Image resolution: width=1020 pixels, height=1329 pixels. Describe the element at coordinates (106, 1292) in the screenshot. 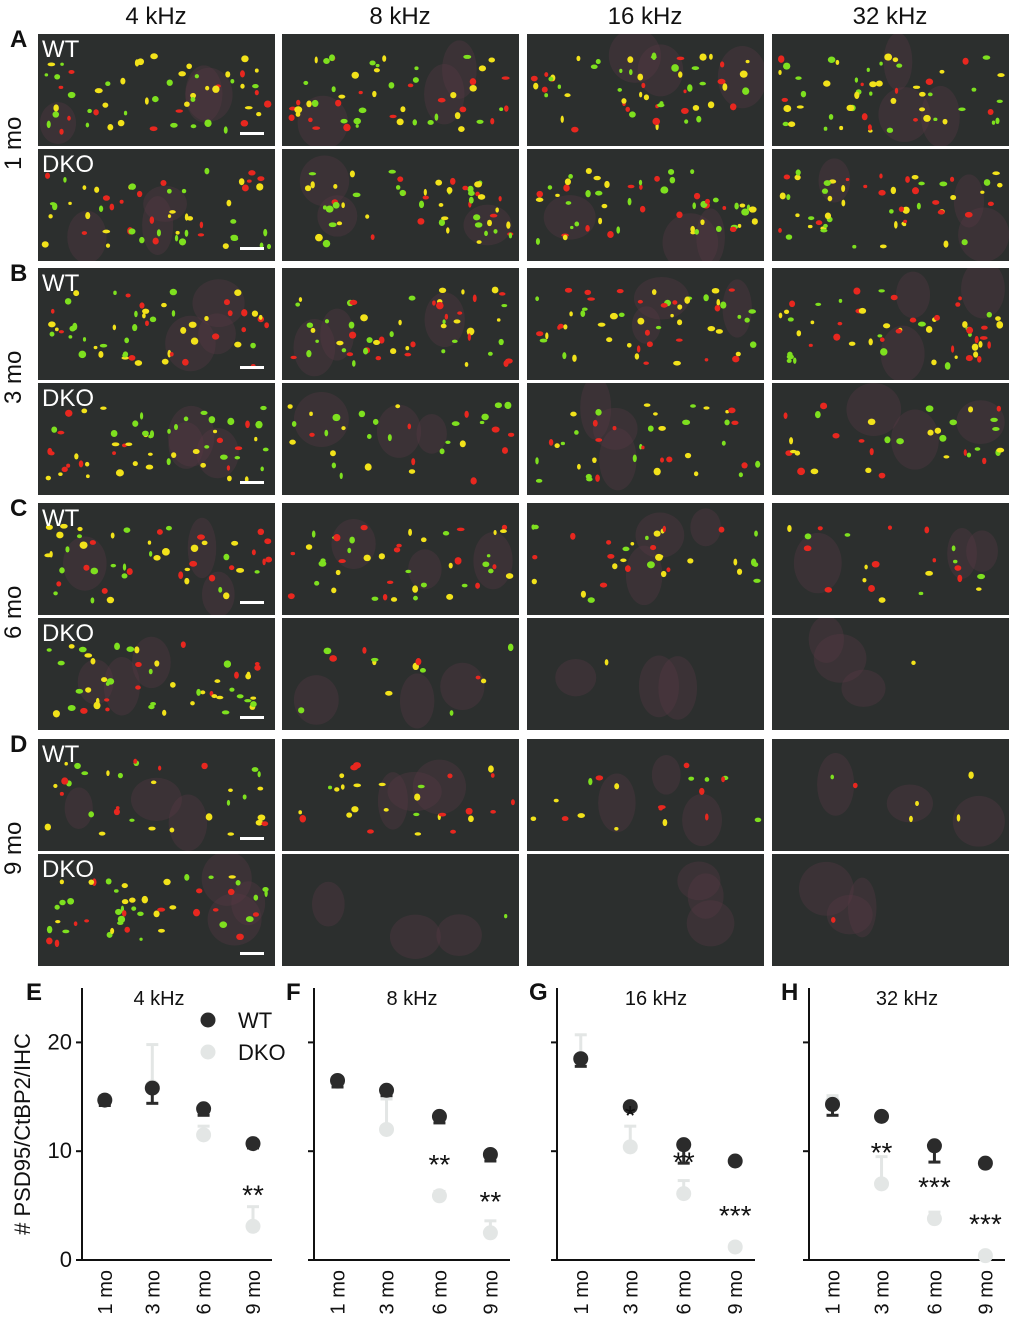

I see `x-tick-label: 1 mo` at that location.